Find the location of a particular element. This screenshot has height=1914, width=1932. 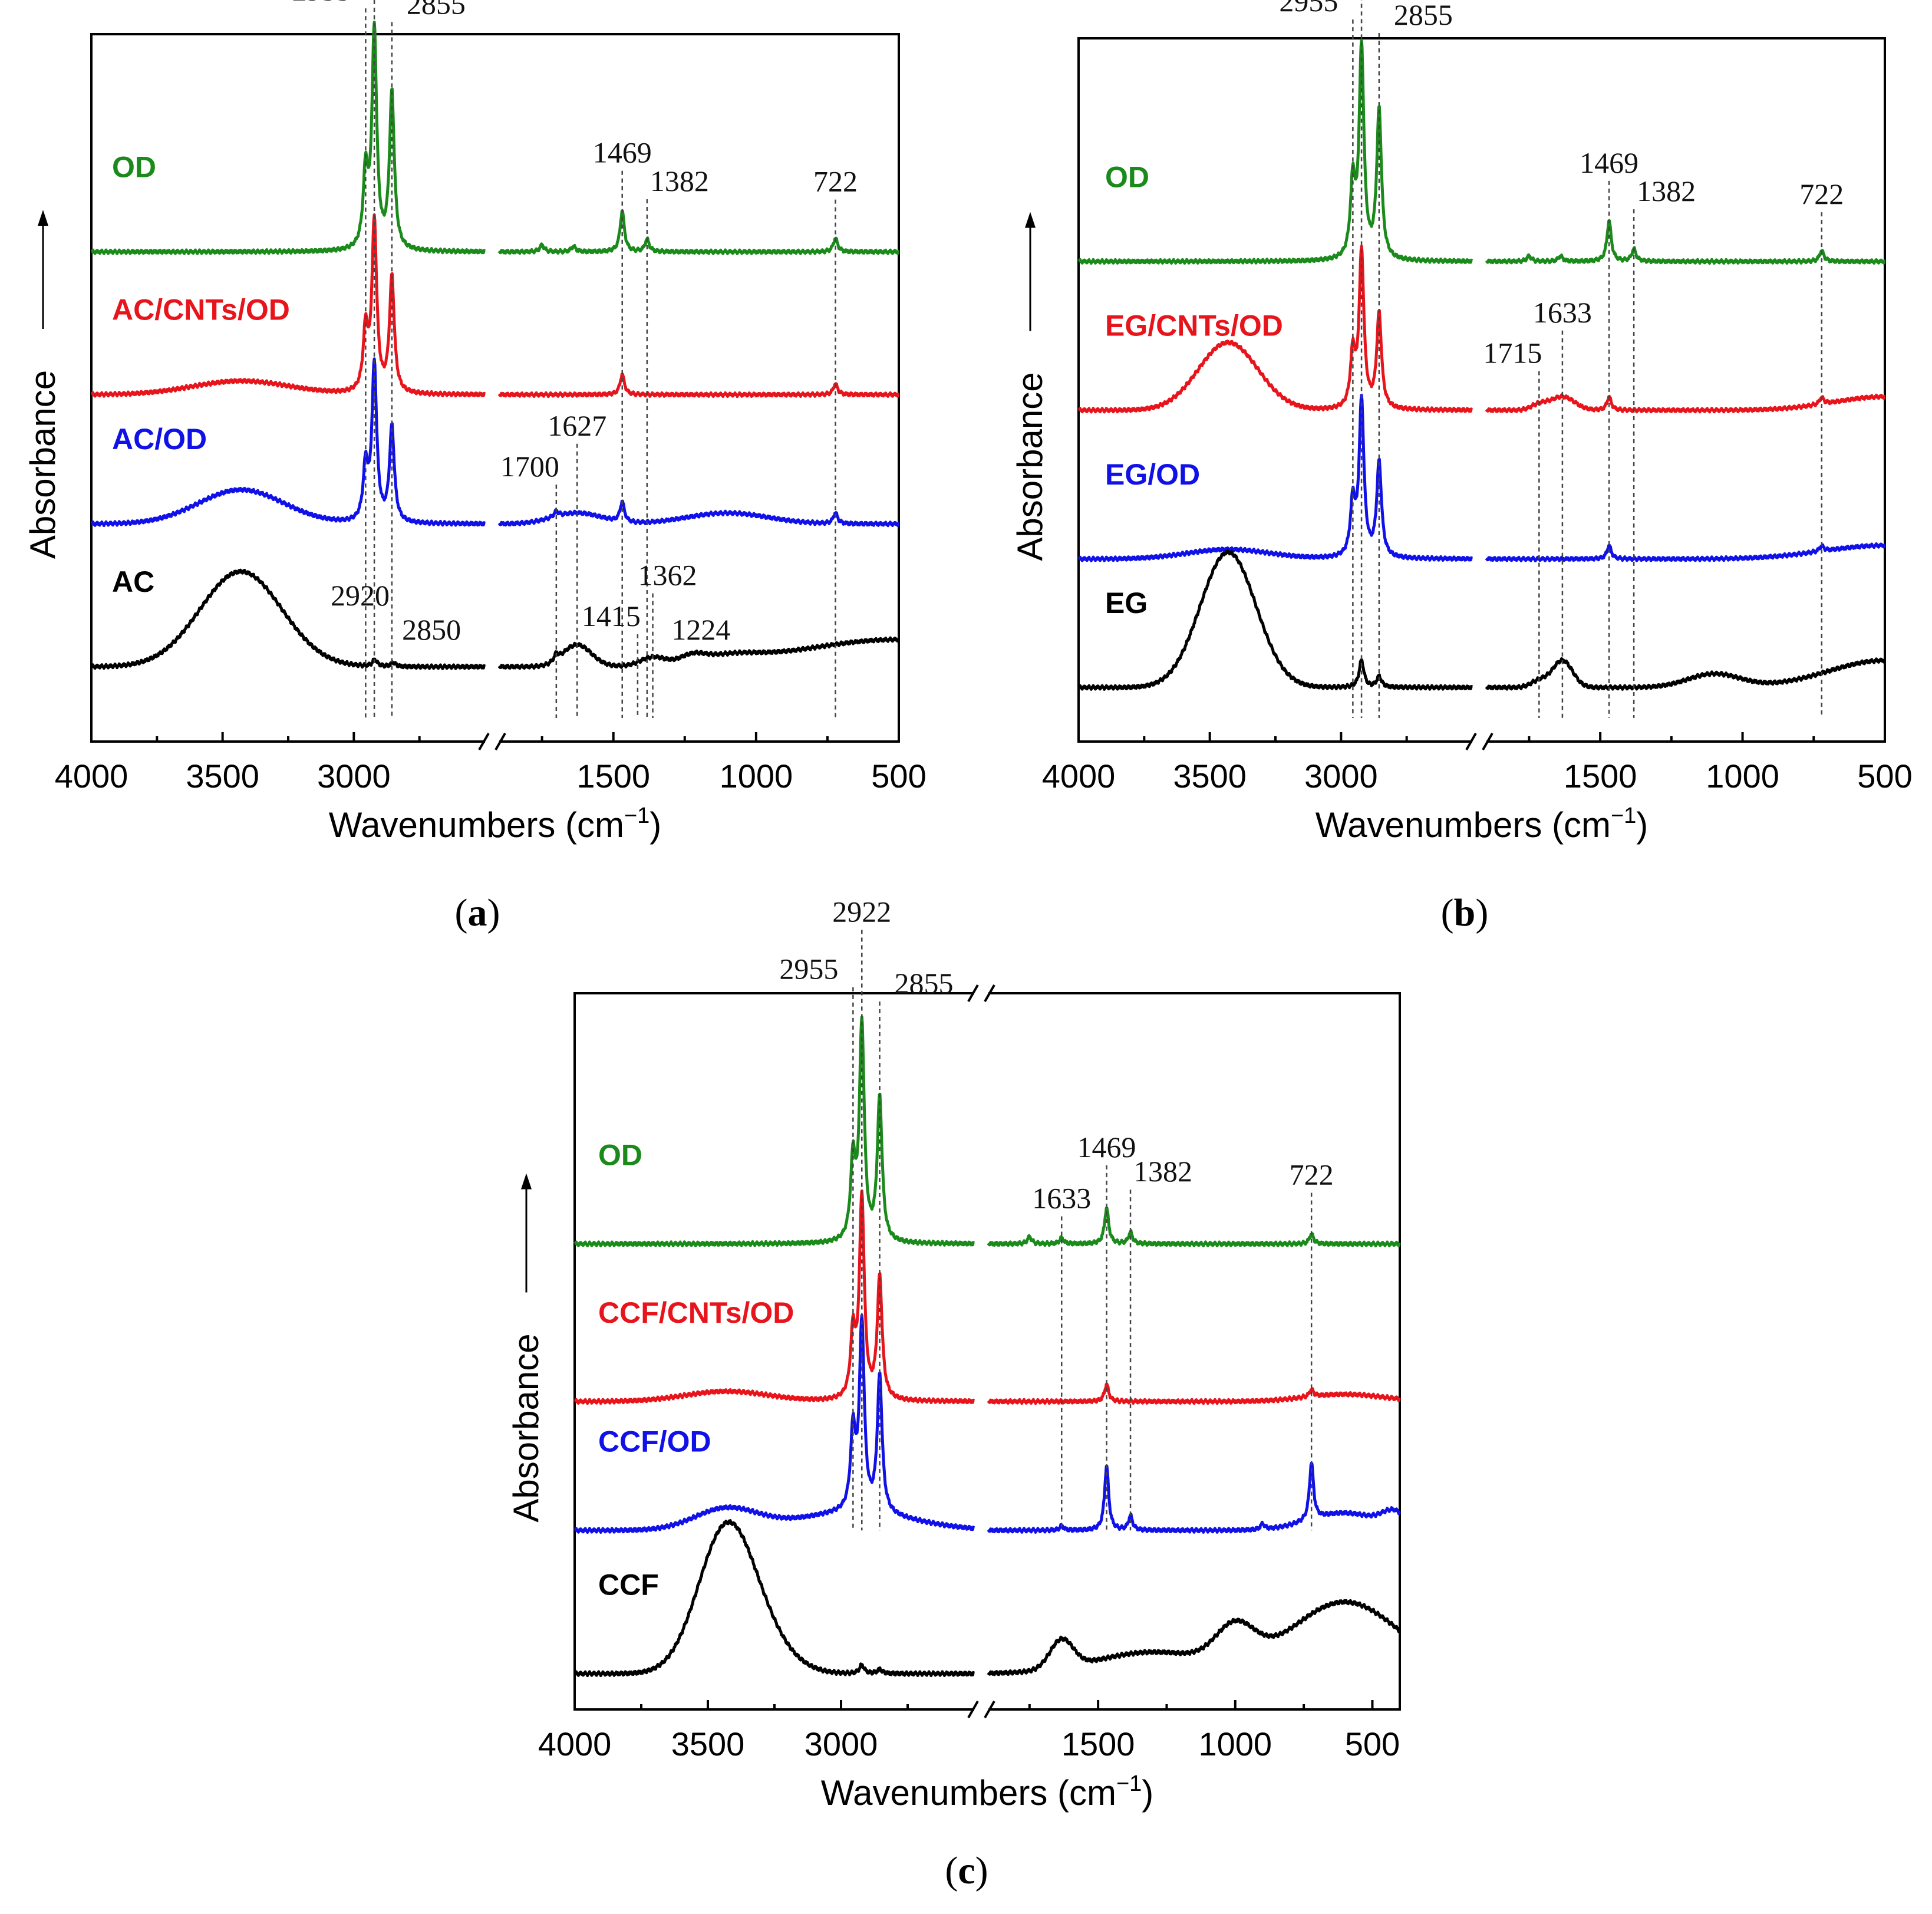

spectrum-ccf-od-seg1 is located at coordinates (774, 1423).